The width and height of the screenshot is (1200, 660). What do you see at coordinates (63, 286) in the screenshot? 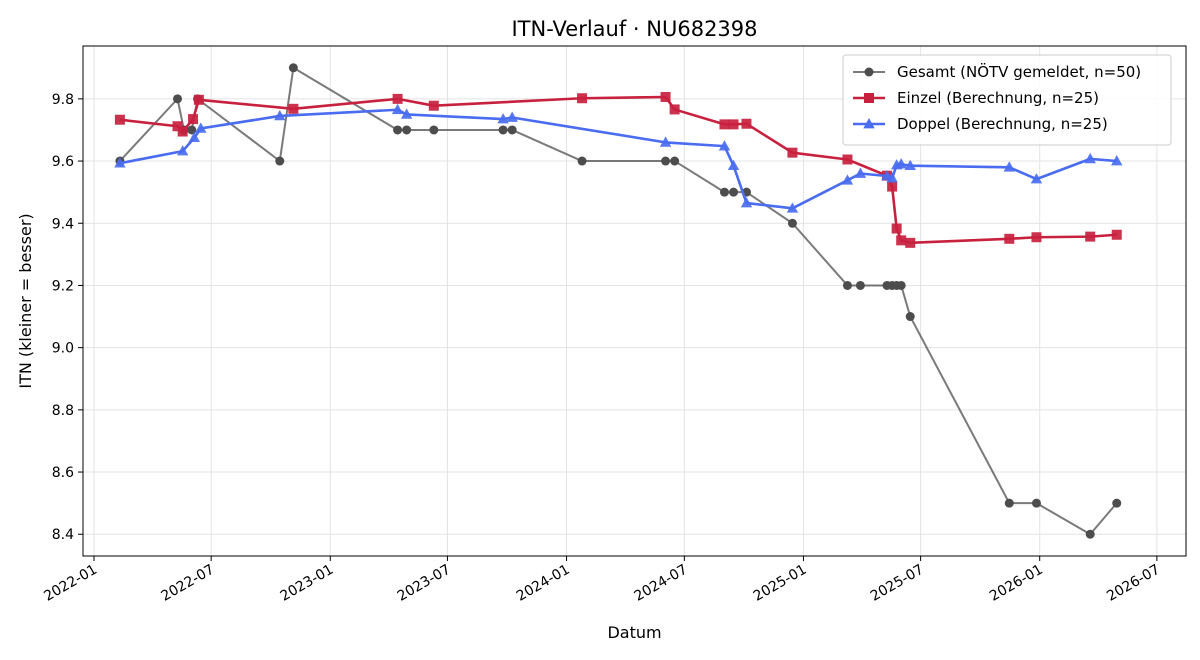
I see `y-tick-label: 9.2` at bounding box center [63, 286].